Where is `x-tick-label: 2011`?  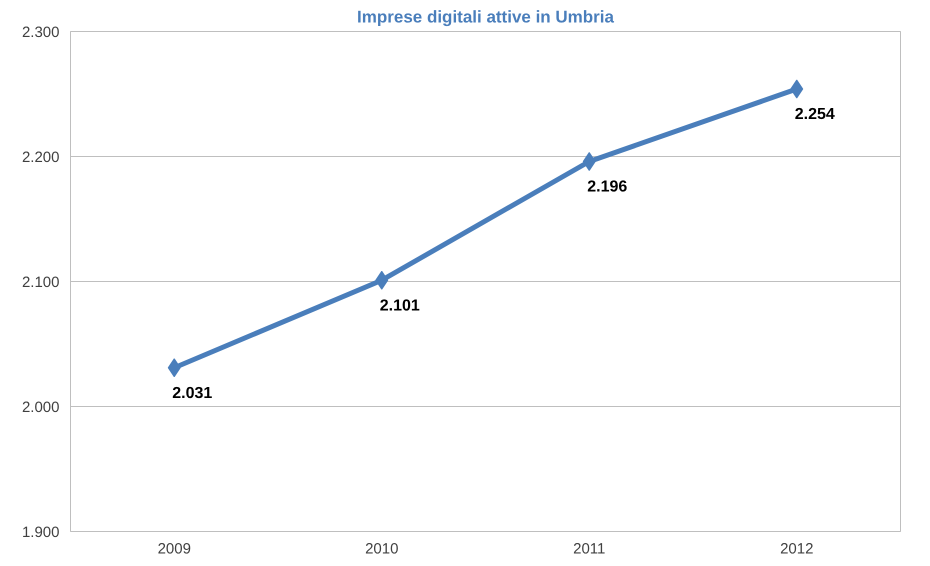
x-tick-label: 2011 is located at coordinates (589, 549).